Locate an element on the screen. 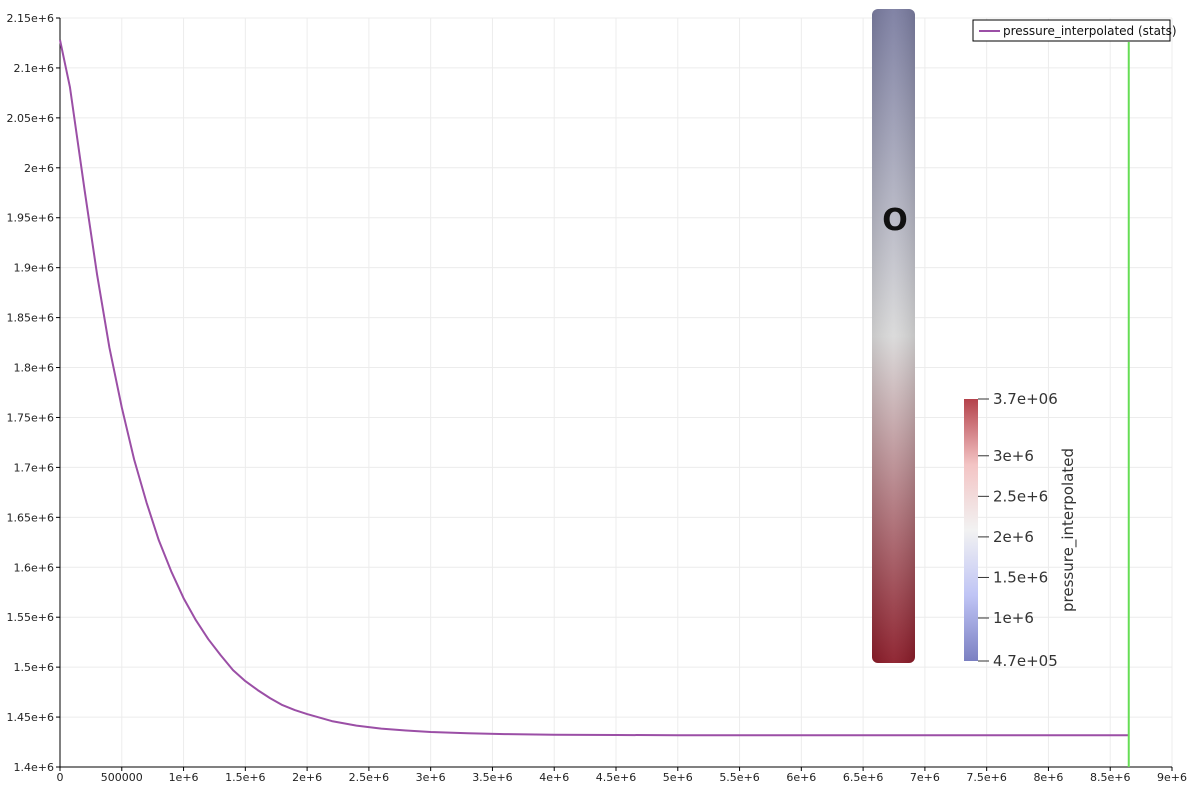  y-tick-label: 1.6e+6 is located at coordinates (34, 567).